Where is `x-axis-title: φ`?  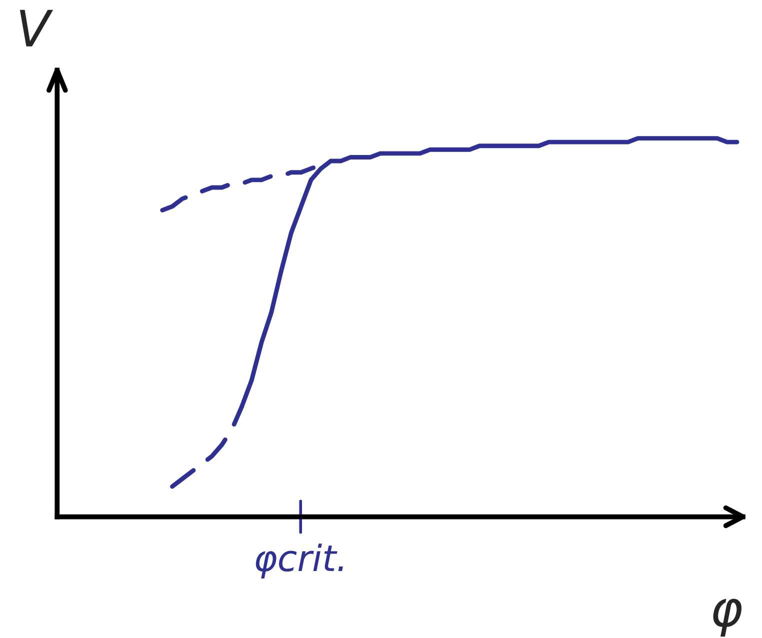 x-axis-title: φ is located at coordinates (727, 617).